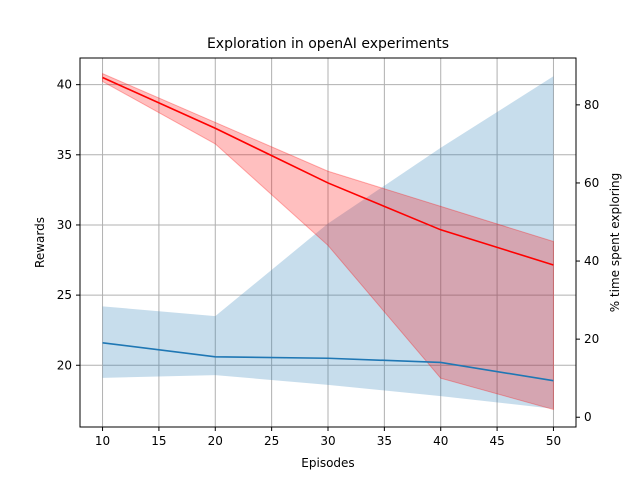  I want to click on y-right-tick-label: 60, so click(591, 183).